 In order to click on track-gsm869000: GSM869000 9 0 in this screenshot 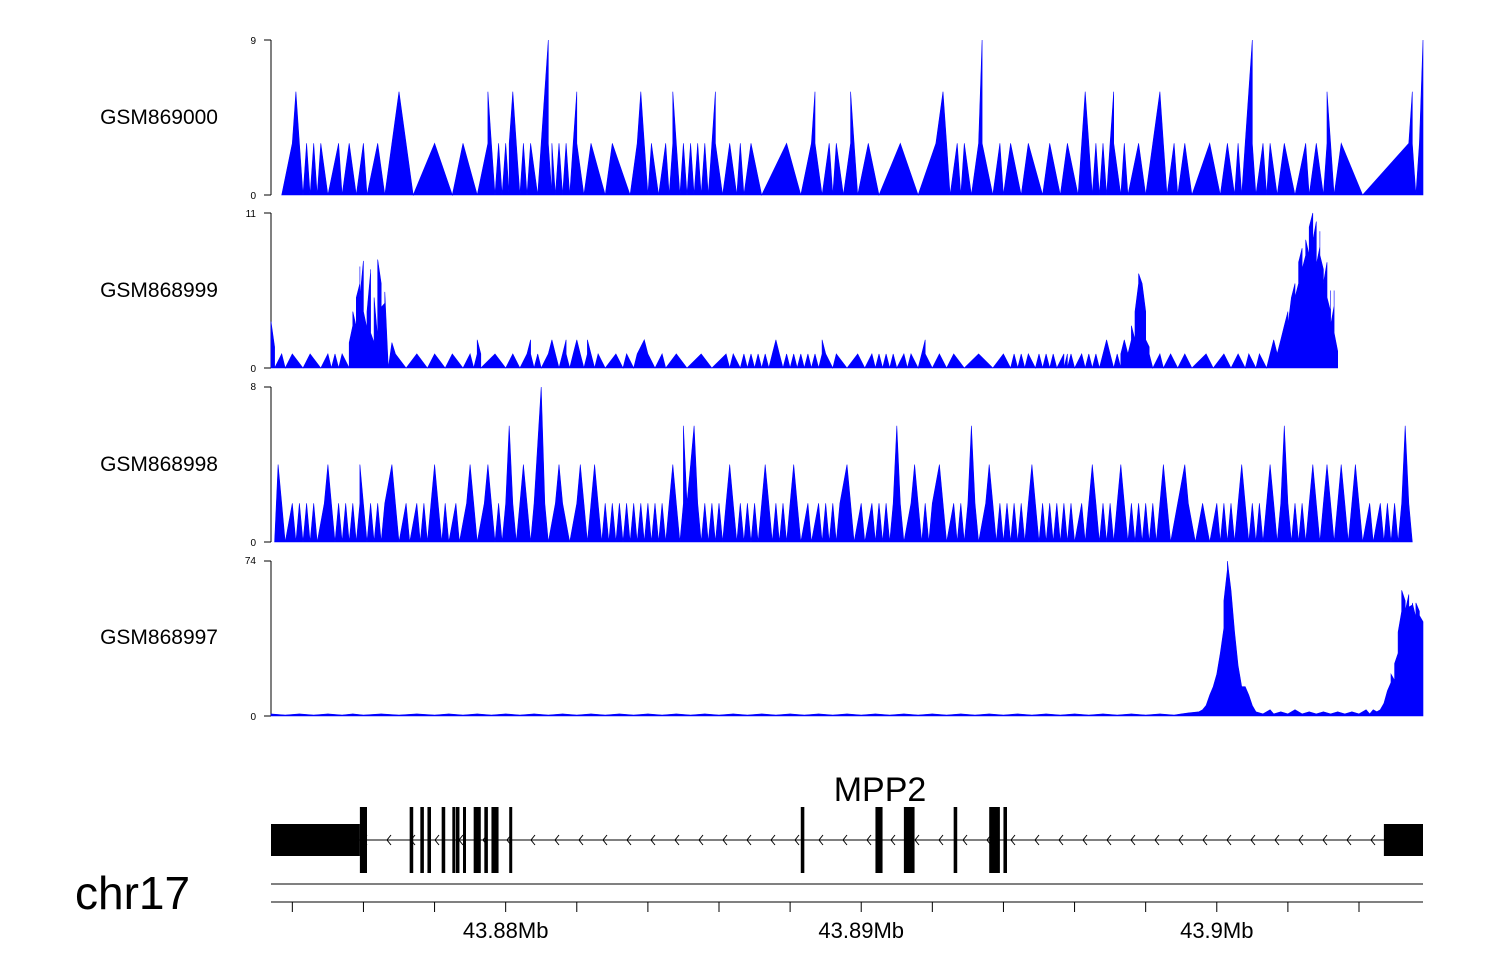, I will do `click(762, 119)`.